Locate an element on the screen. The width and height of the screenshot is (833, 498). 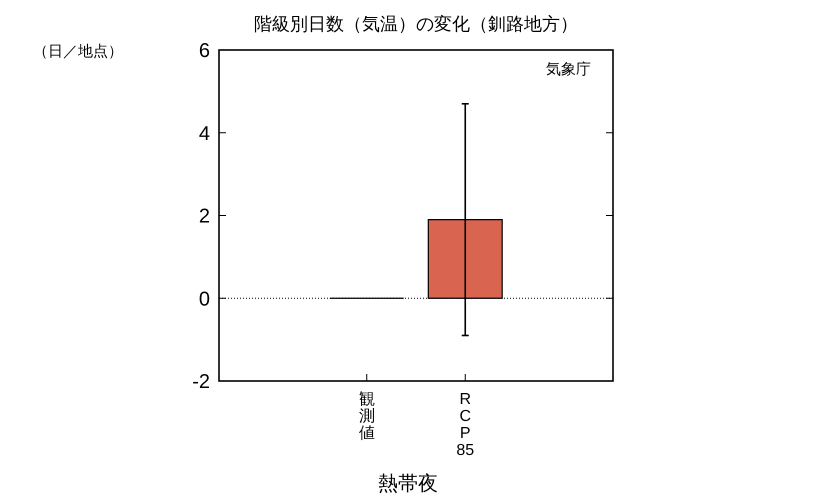
chart-title: 階級別日数（気温）の変化（釧路地方） is located at coordinates (416, 24).